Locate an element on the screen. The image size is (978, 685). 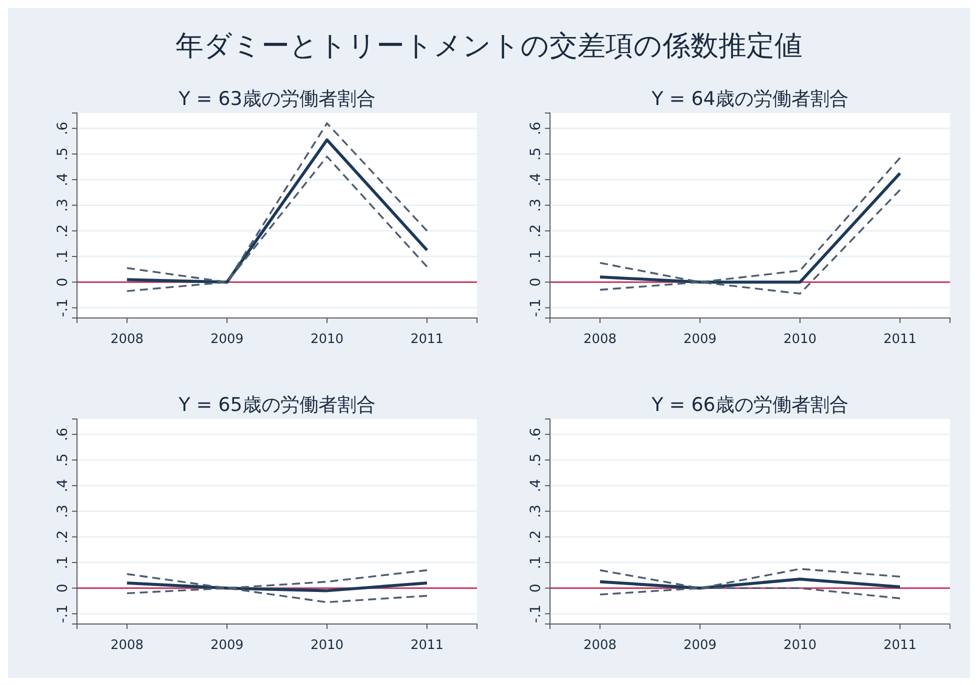
chart-title: Y = 64歳の労働者割合 is located at coordinates (749, 99).